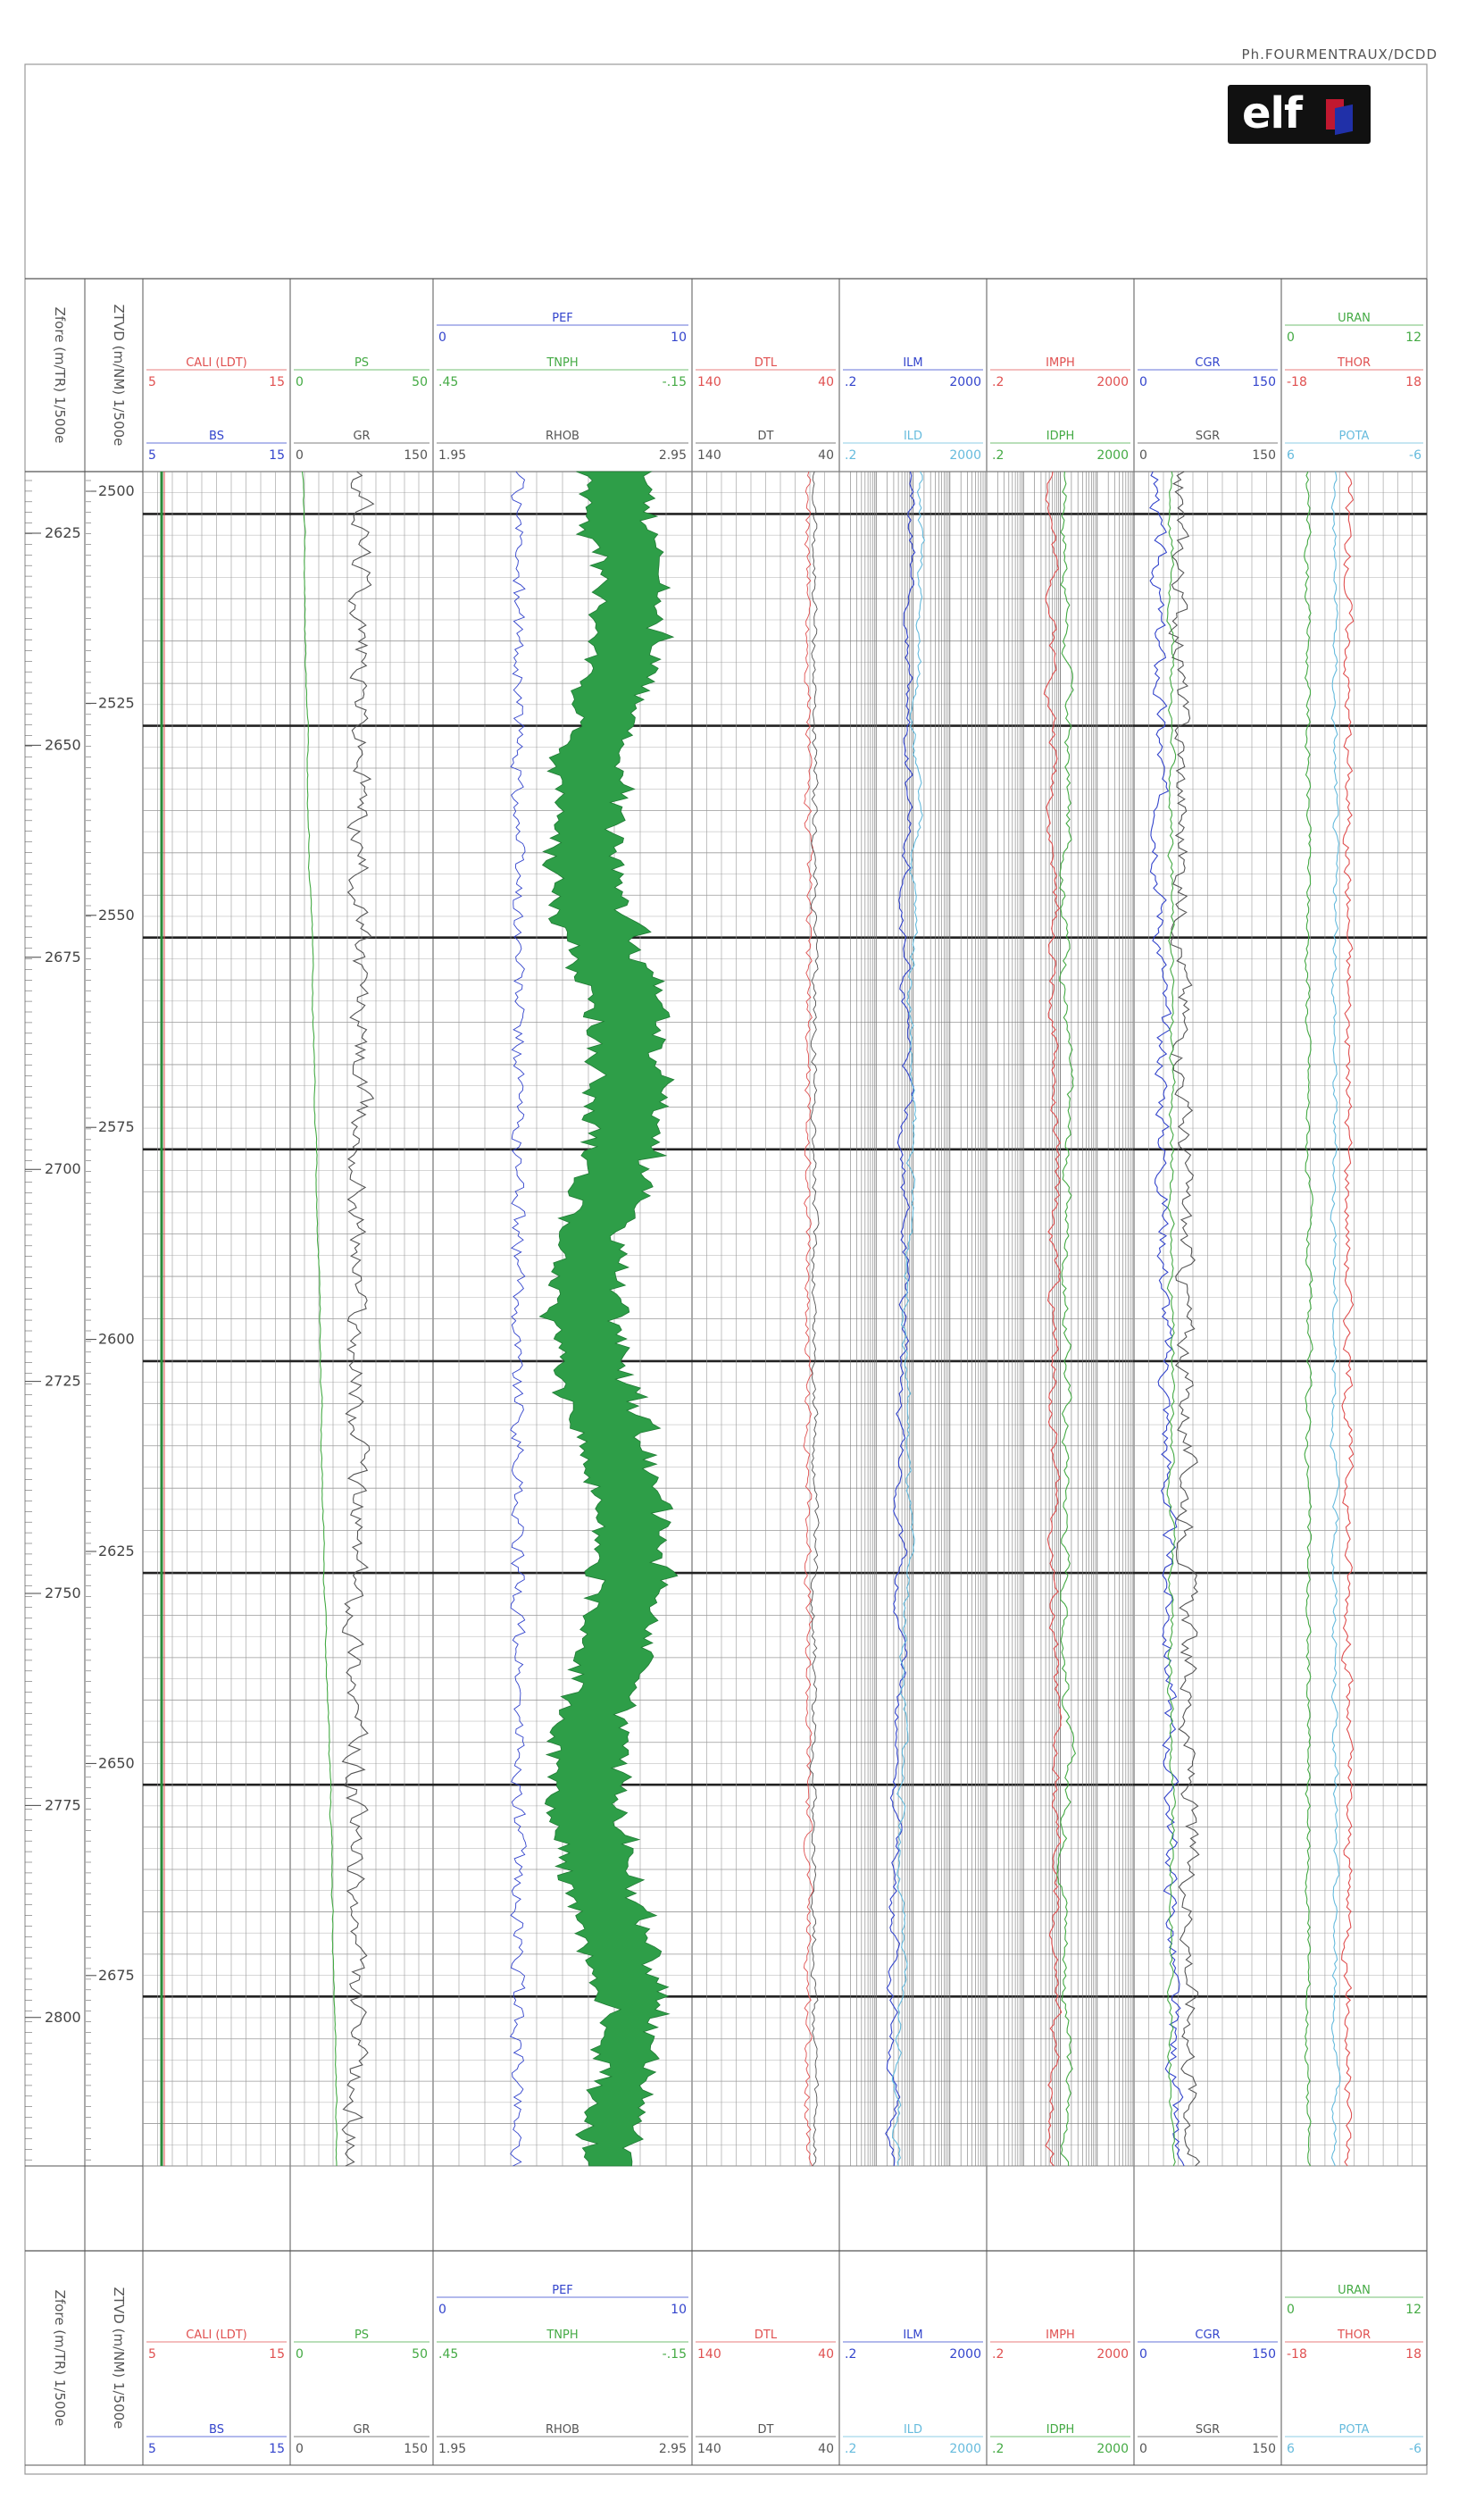  Describe the element at coordinates (416, 2449) in the screenshot. I see `footer-bottom-max: 150` at that location.